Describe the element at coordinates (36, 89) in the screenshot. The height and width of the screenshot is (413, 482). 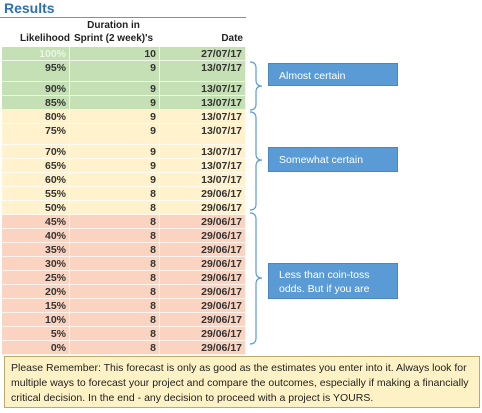
I see `table-cell: 90%` at that location.